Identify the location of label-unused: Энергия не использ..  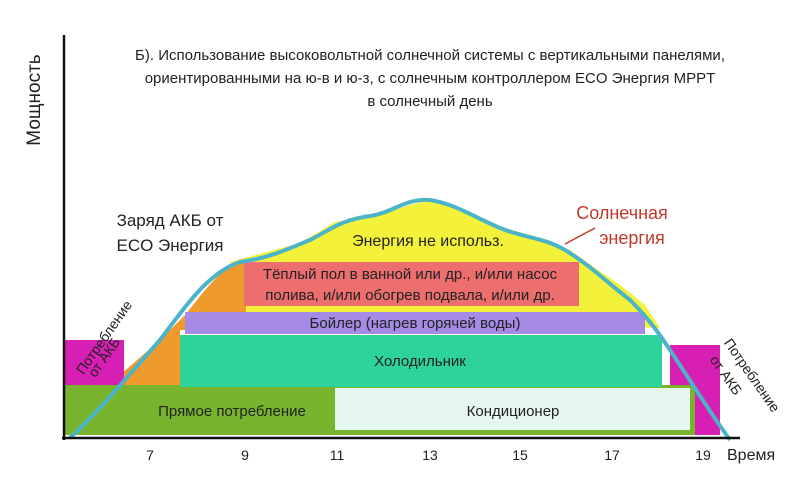
(428, 241).